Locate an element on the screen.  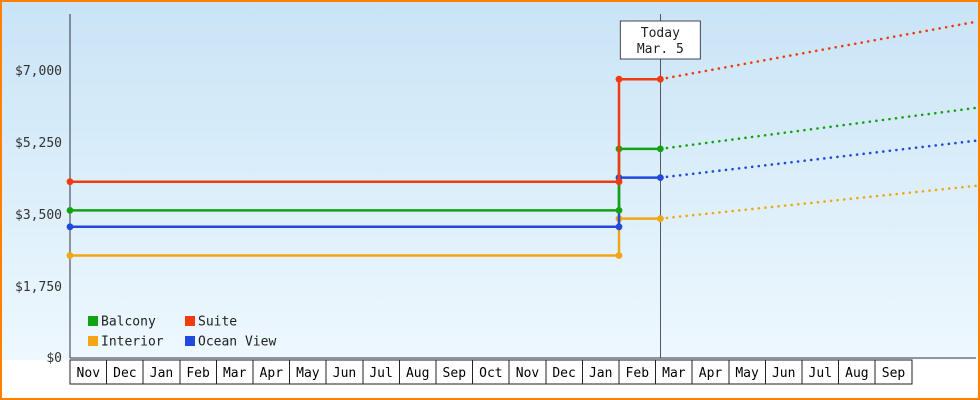
today-label: Today Mar. 5 is located at coordinates (660, 40).